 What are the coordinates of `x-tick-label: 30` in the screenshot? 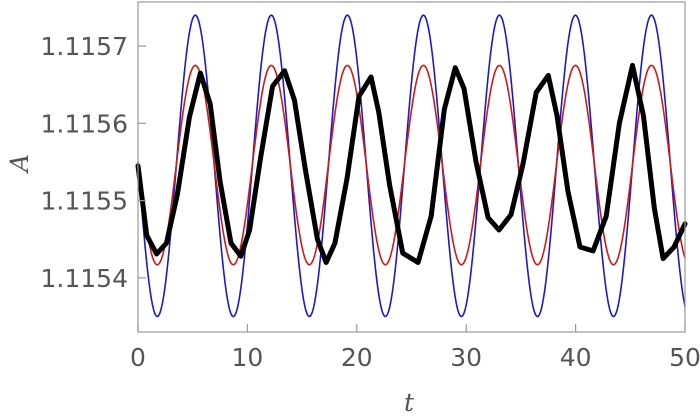 It's located at (466, 357).